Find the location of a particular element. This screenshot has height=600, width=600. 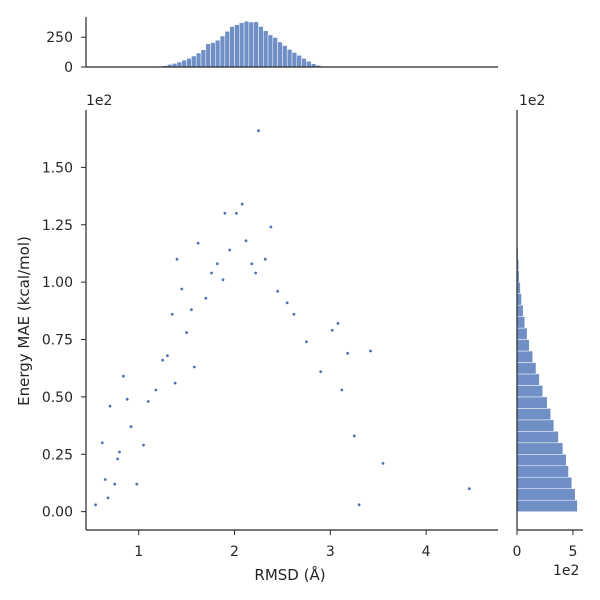

top-histogram: 0 250 is located at coordinates (272, 46).